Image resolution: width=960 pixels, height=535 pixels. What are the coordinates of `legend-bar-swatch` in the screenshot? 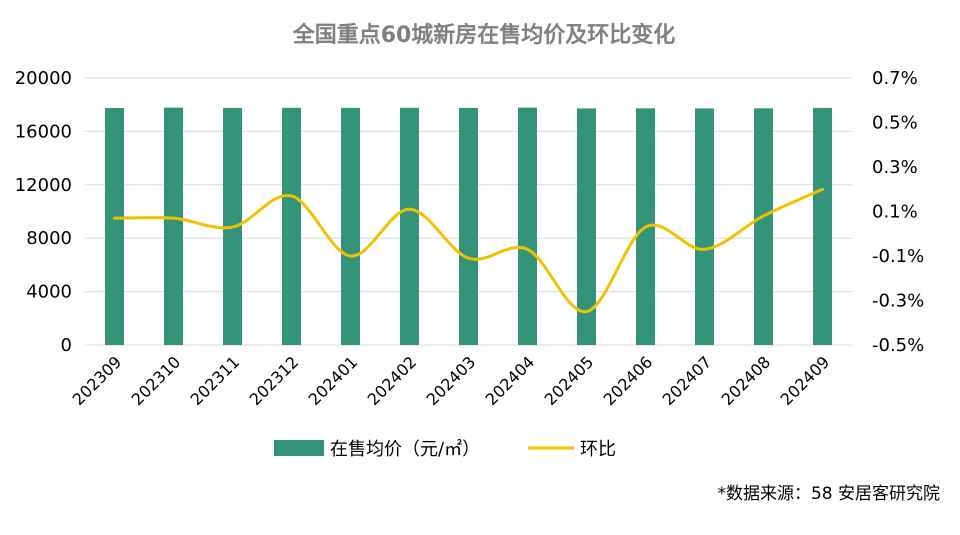 It's located at (299, 448).